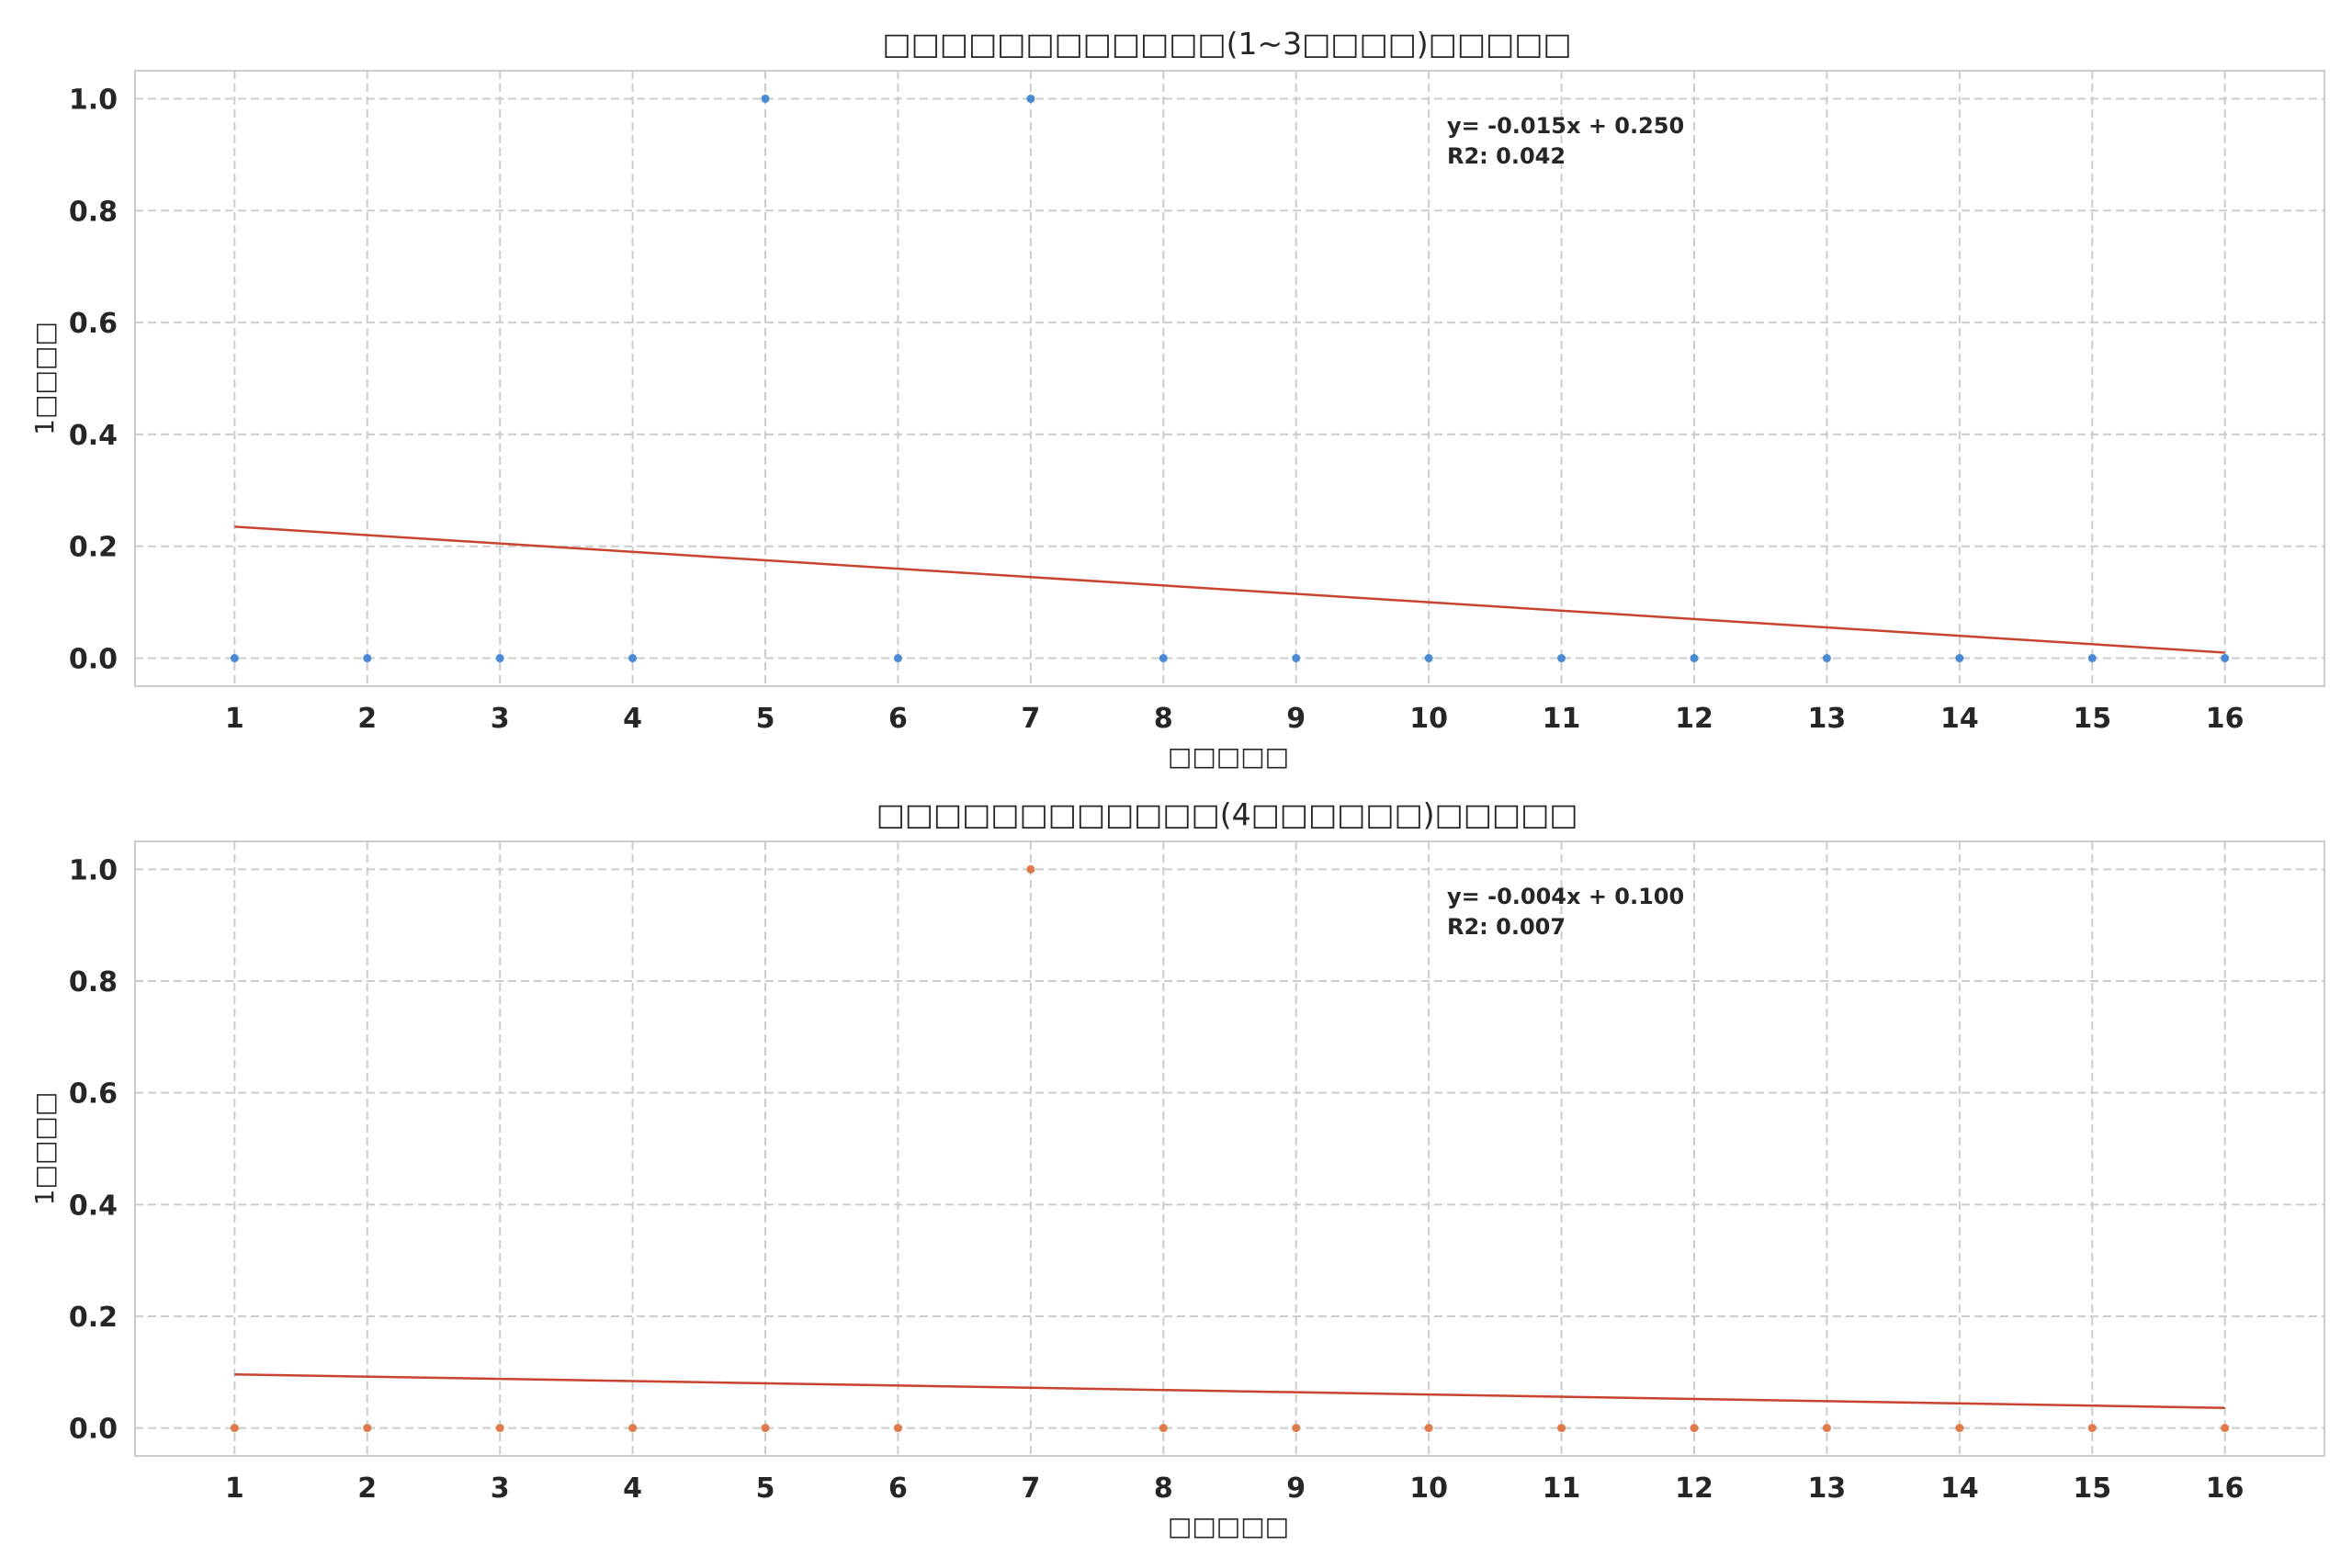 The height and width of the screenshot is (1568, 2352). Describe the element at coordinates (1506, 927) in the screenshot. I see `regression-annotation: R2: 0.007` at that location.